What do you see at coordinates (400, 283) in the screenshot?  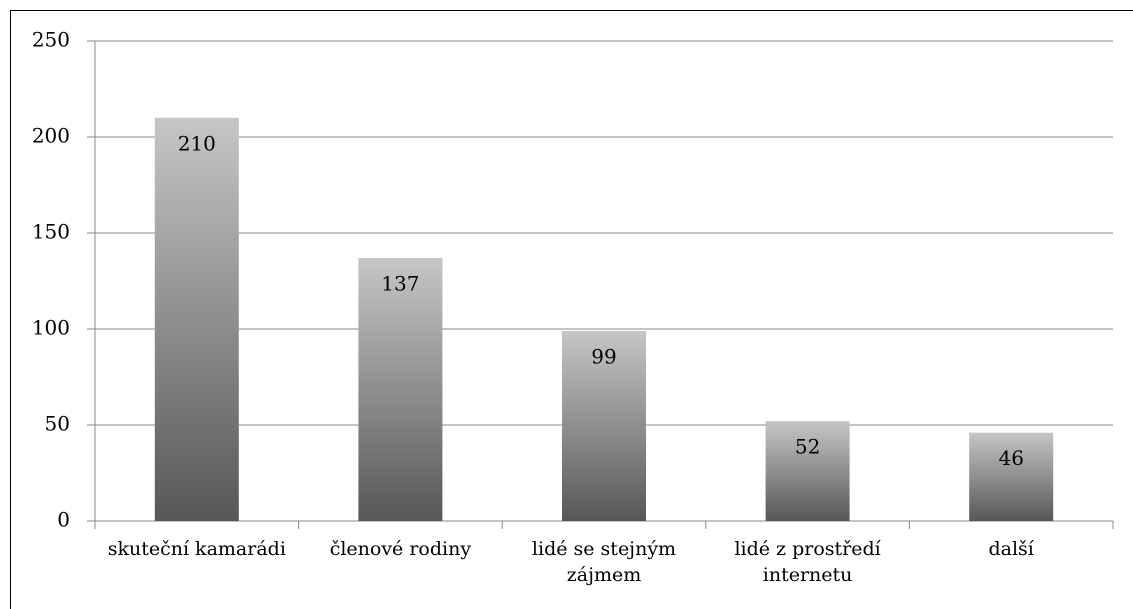 I see `data-label: 137` at bounding box center [400, 283].